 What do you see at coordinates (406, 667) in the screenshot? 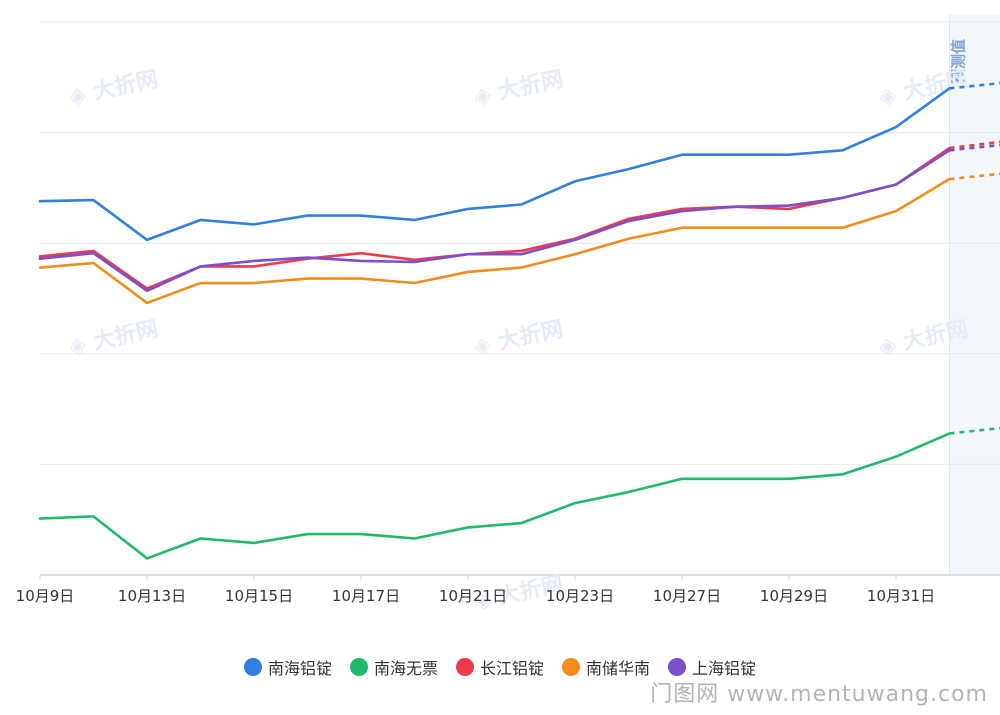
I see `legend-label: 南海无票` at bounding box center [406, 667].